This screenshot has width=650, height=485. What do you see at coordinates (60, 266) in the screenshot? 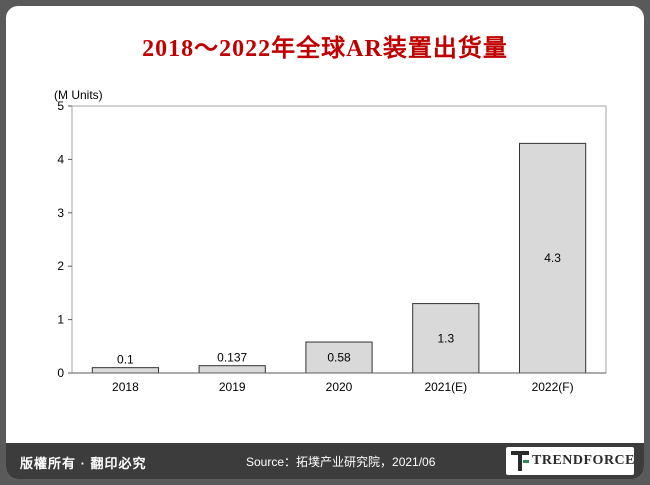
I see `y-tick-label: 2` at bounding box center [60, 266].